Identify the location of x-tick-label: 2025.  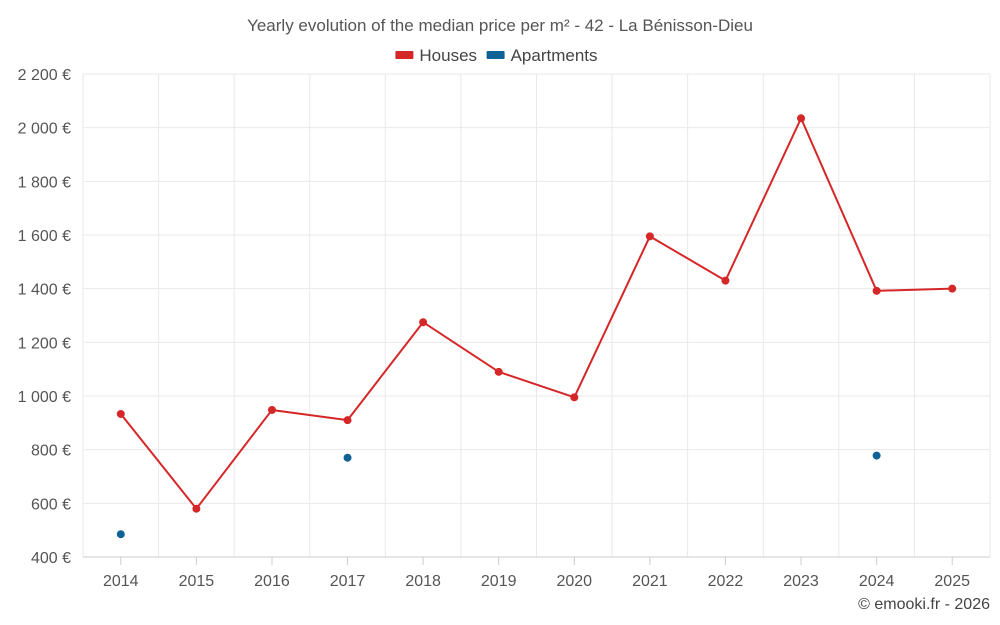
(952, 581).